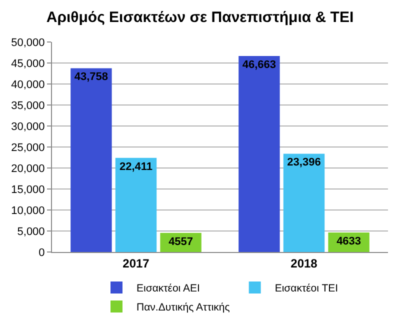  Describe the element at coordinates (28, 106) in the screenshot. I see `y-tick-label: 35,000` at that location.